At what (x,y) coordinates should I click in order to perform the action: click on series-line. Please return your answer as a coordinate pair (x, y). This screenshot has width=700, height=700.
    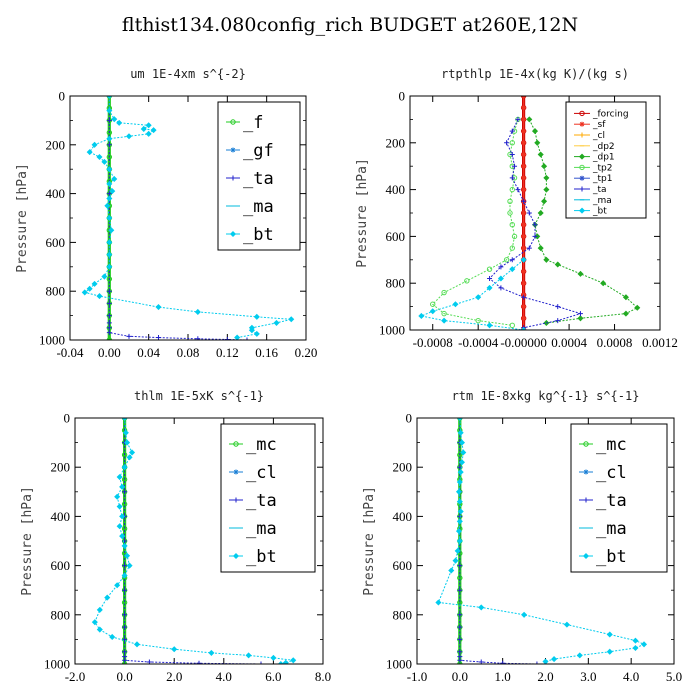
    Looking at the image, I should click on (498, 541).